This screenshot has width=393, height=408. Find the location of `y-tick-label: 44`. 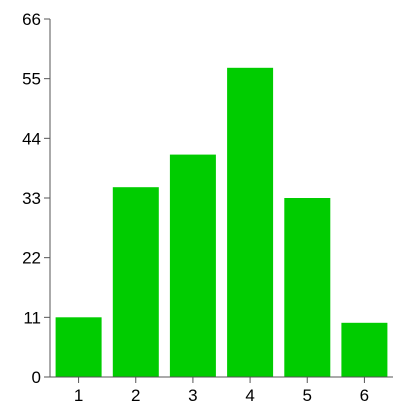

y-tick-label: 44 is located at coordinates (31, 138).